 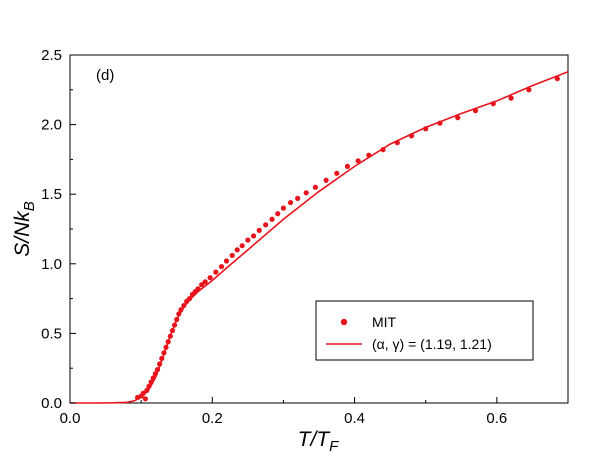 I want to click on x-axis-ticks: 0.0 0.2 0.4 0.6, so click(x=283, y=412).